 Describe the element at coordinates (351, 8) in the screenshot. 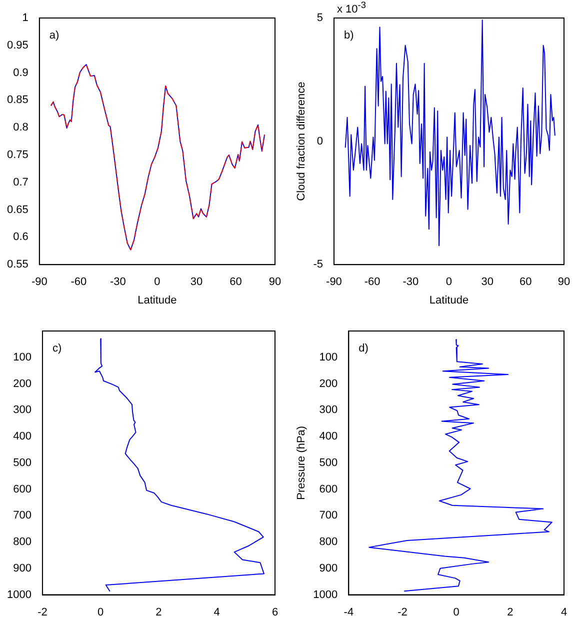

I see `text: x 10$^{-3}$` at that location.